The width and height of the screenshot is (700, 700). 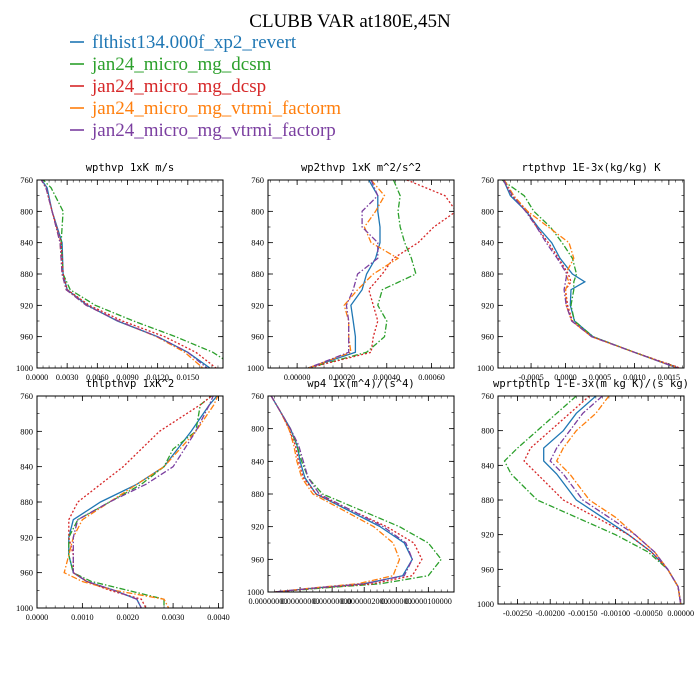 What do you see at coordinates (350, 21) in the screenshot?
I see `figure-title: CLUBB VAR at180E,45N` at bounding box center [350, 21].